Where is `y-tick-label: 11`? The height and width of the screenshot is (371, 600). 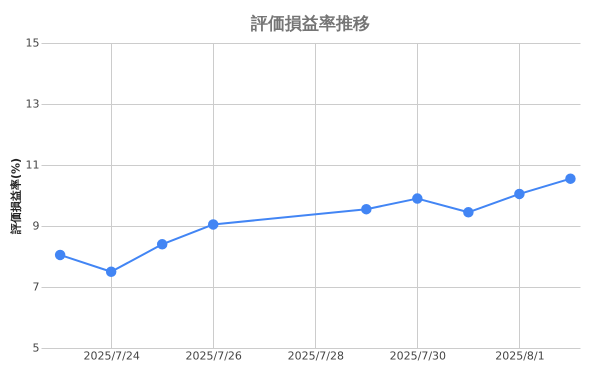 y-tick-label: 11 is located at coordinates (33, 165).